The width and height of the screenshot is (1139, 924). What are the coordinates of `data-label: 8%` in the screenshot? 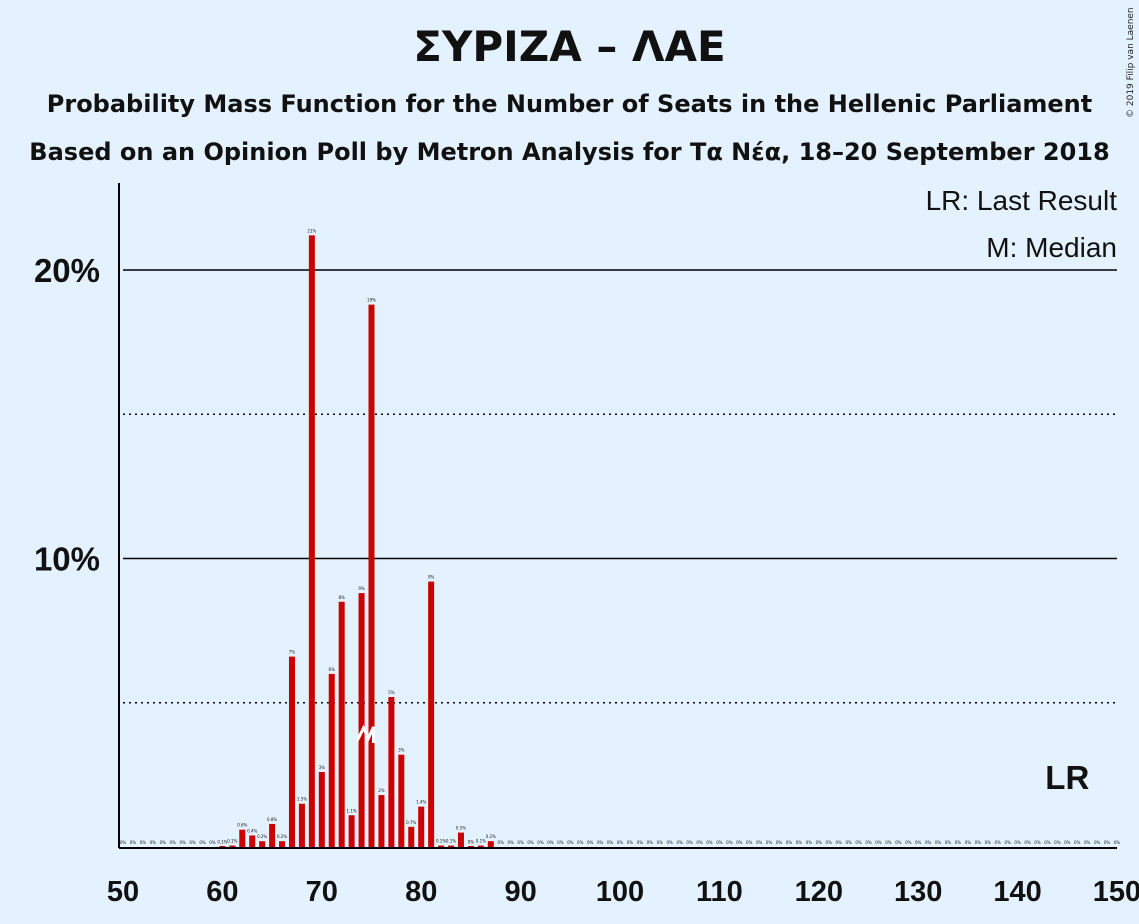 It's located at (342, 597).